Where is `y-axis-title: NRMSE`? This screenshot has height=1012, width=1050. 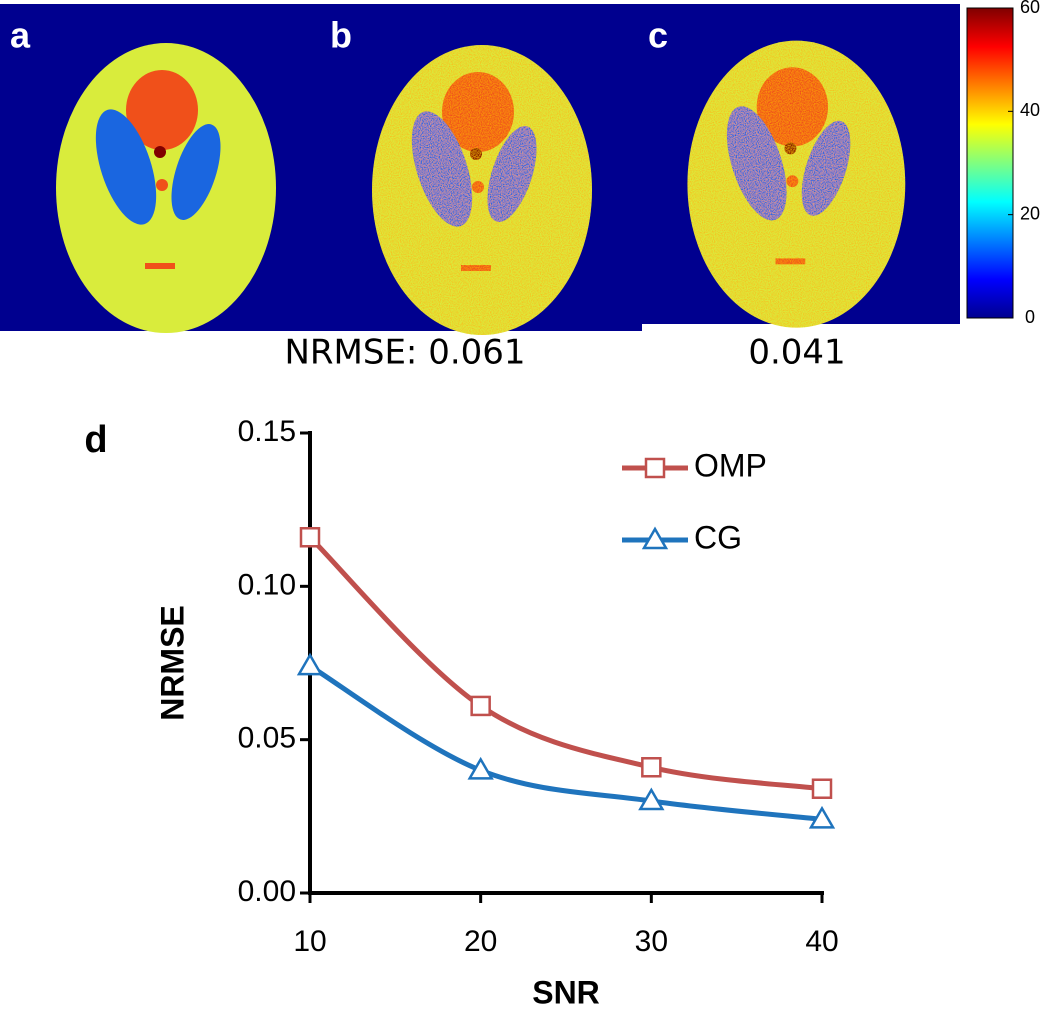 y-axis-title: NRMSE is located at coordinates (172, 663).